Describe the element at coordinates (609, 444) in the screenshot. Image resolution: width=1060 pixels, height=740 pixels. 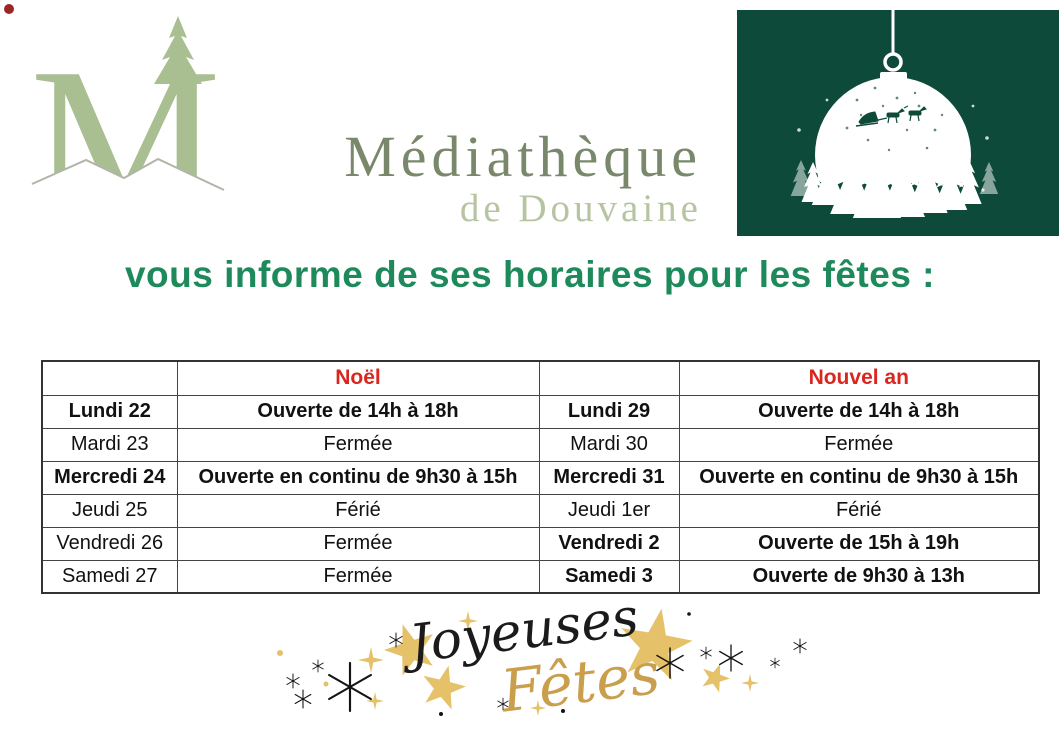
I see `day-cell: Mardi 30` at that location.